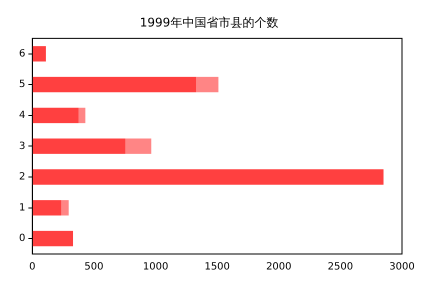 The image size is (432, 288). What do you see at coordinates (217, 267) in the screenshot?
I see `x-tick-label: 1500` at bounding box center [217, 267].